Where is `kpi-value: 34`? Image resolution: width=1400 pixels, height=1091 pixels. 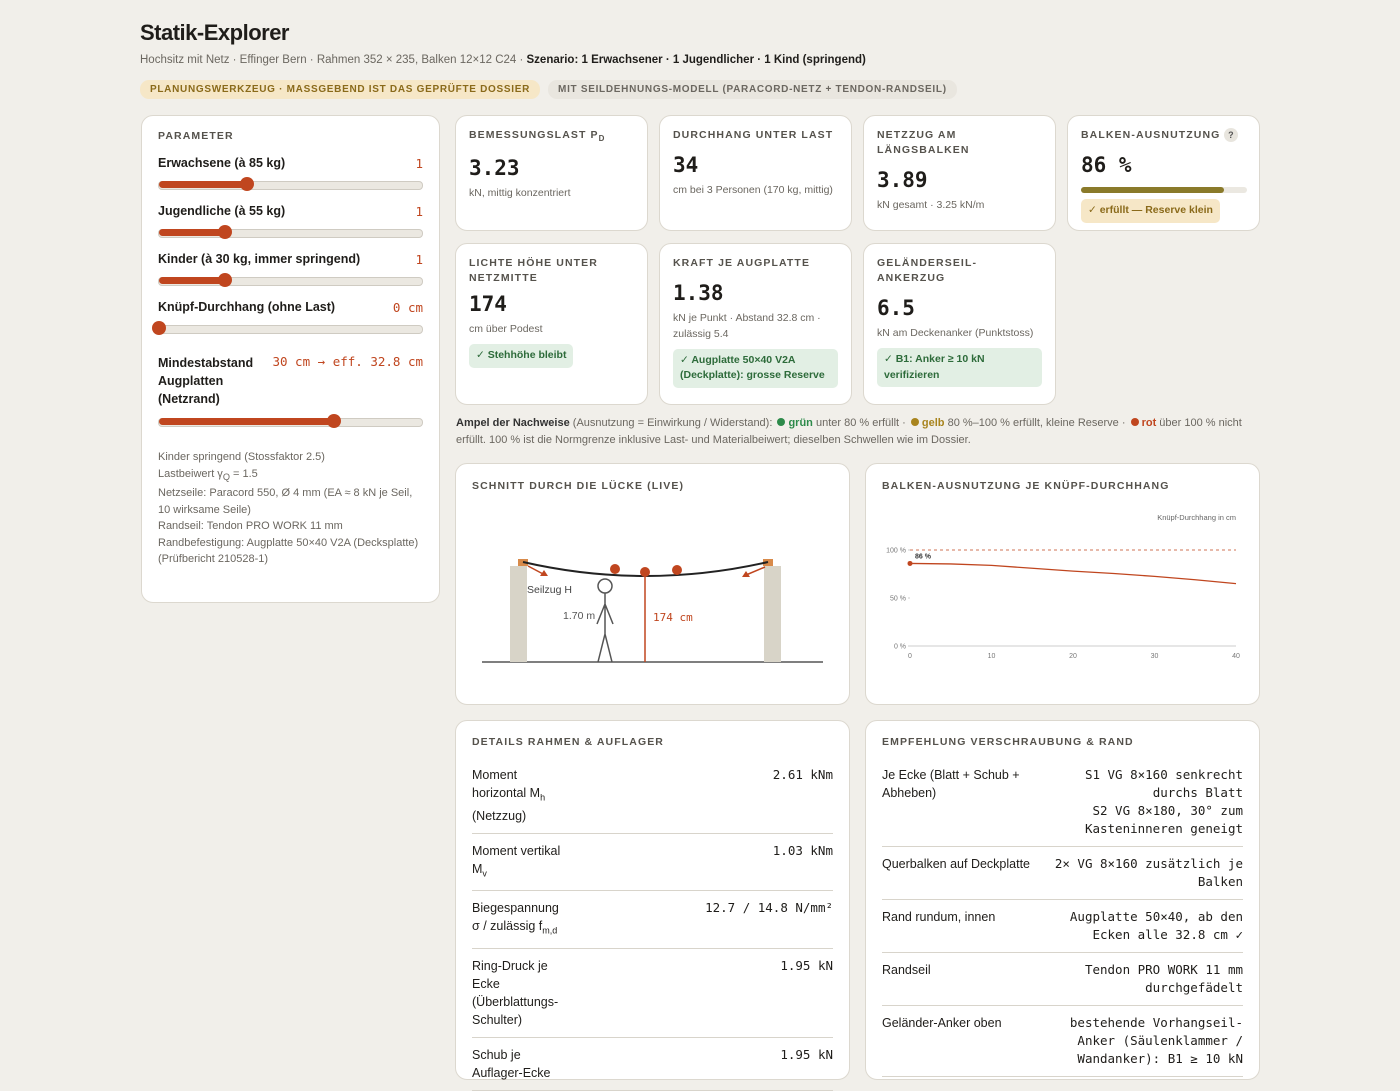 kpi-value: 34 is located at coordinates (686, 165).